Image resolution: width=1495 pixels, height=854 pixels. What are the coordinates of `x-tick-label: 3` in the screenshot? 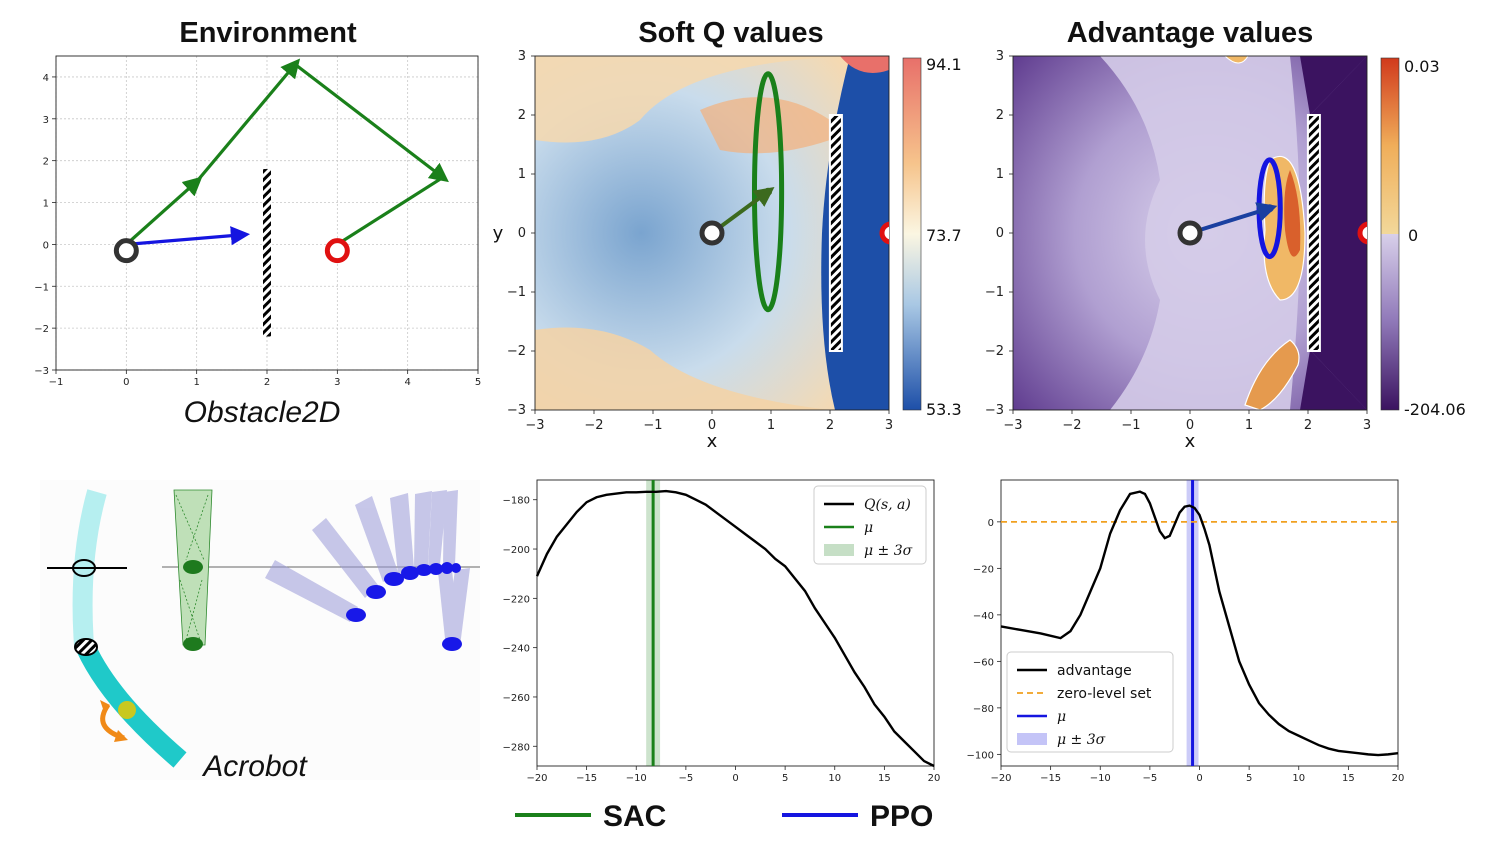 It's located at (337, 382).